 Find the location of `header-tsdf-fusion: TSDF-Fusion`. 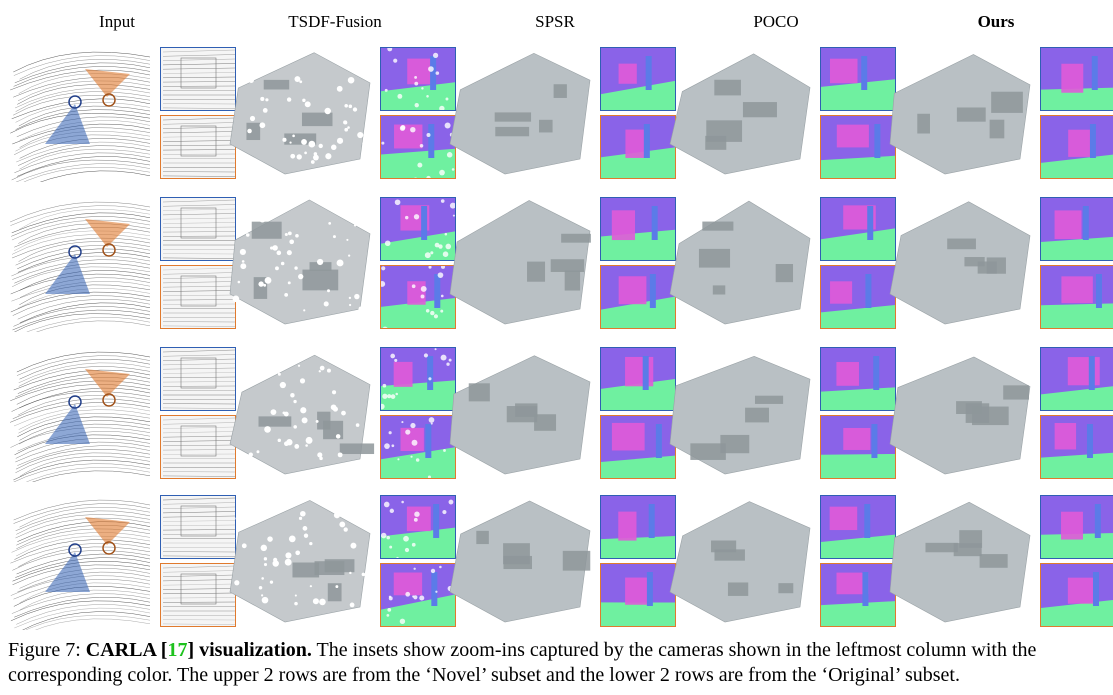

header-tsdf-fusion: TSDF-Fusion is located at coordinates (335, 21).